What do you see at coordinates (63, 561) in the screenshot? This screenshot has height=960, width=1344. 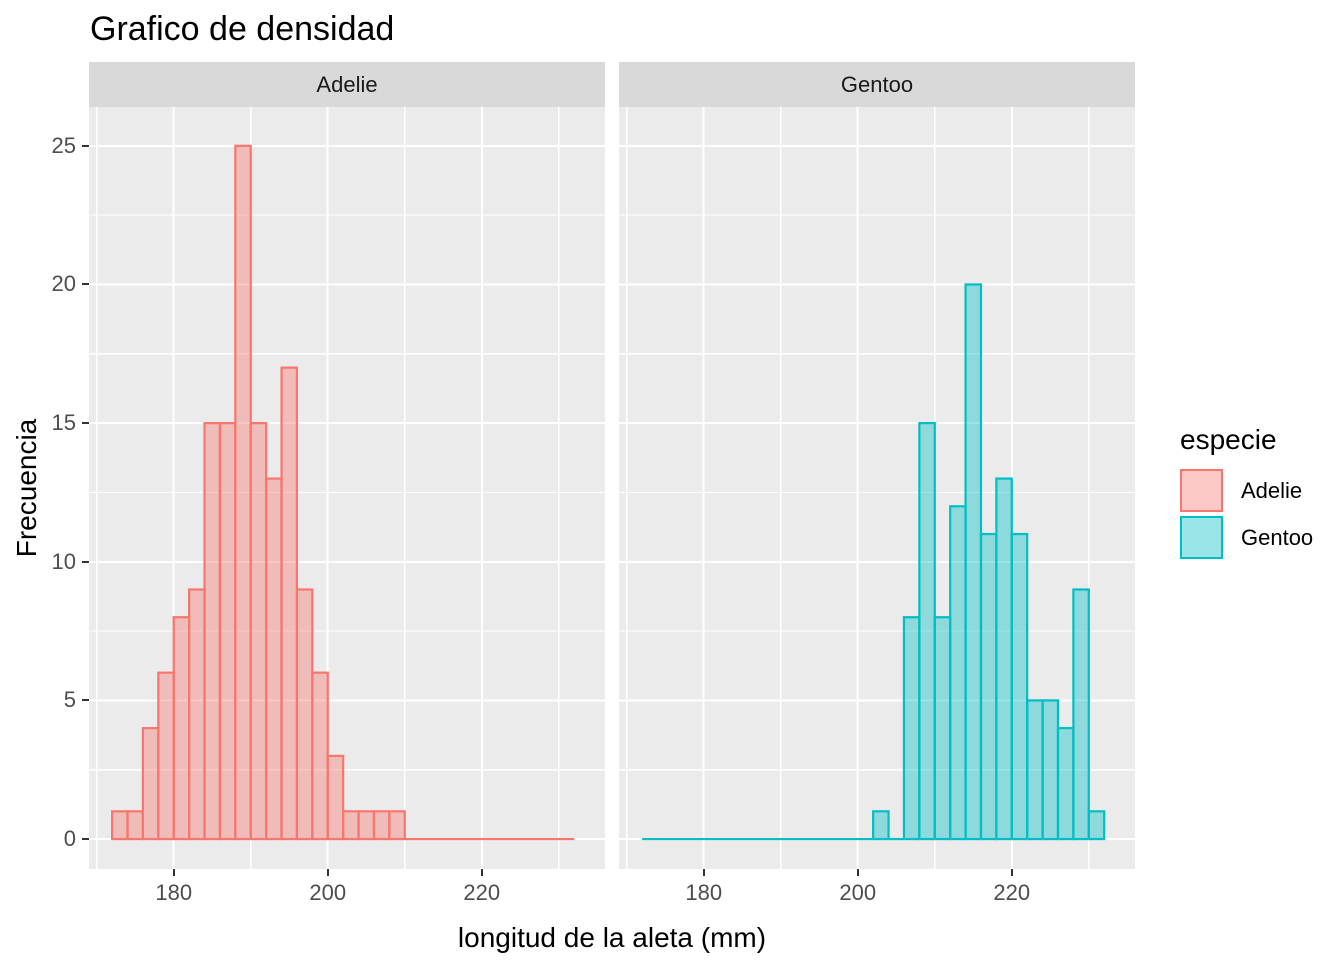 I see `y-tick-label: 10` at bounding box center [63, 561].